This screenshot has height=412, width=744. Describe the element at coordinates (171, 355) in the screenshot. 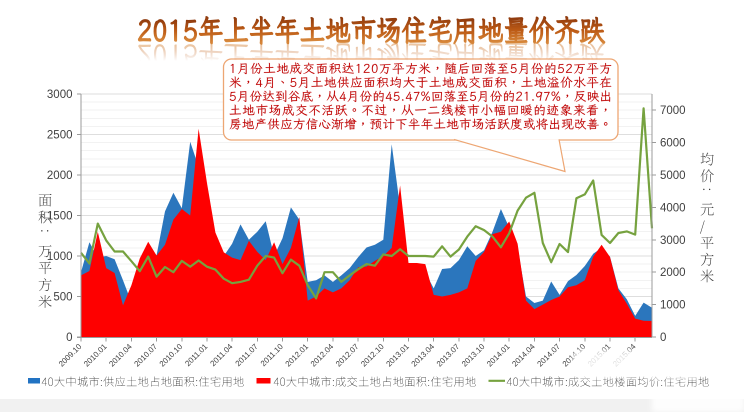

I see `svg-text: 2010.10` at that location.